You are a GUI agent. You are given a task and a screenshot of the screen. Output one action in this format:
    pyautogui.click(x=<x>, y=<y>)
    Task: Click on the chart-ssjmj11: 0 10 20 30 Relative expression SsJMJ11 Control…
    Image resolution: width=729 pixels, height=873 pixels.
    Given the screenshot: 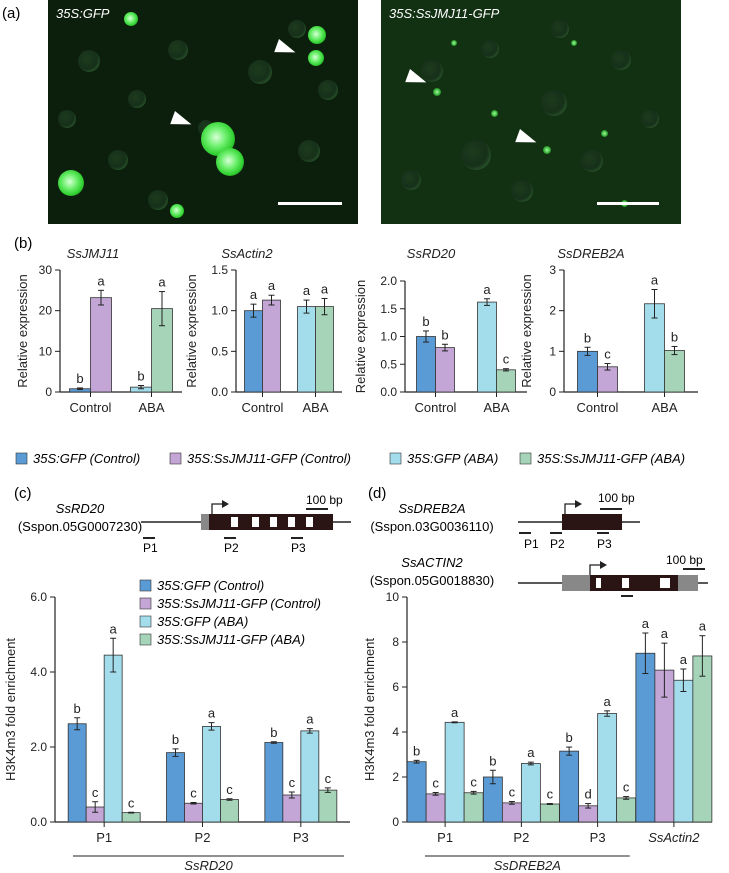 What is the action you would take?
    pyautogui.click(x=98, y=330)
    